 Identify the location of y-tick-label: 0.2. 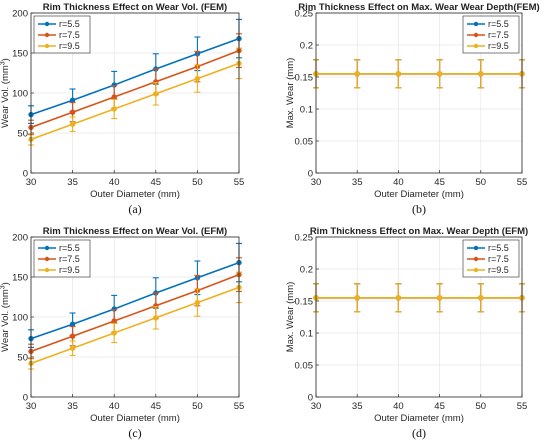
(306, 269).